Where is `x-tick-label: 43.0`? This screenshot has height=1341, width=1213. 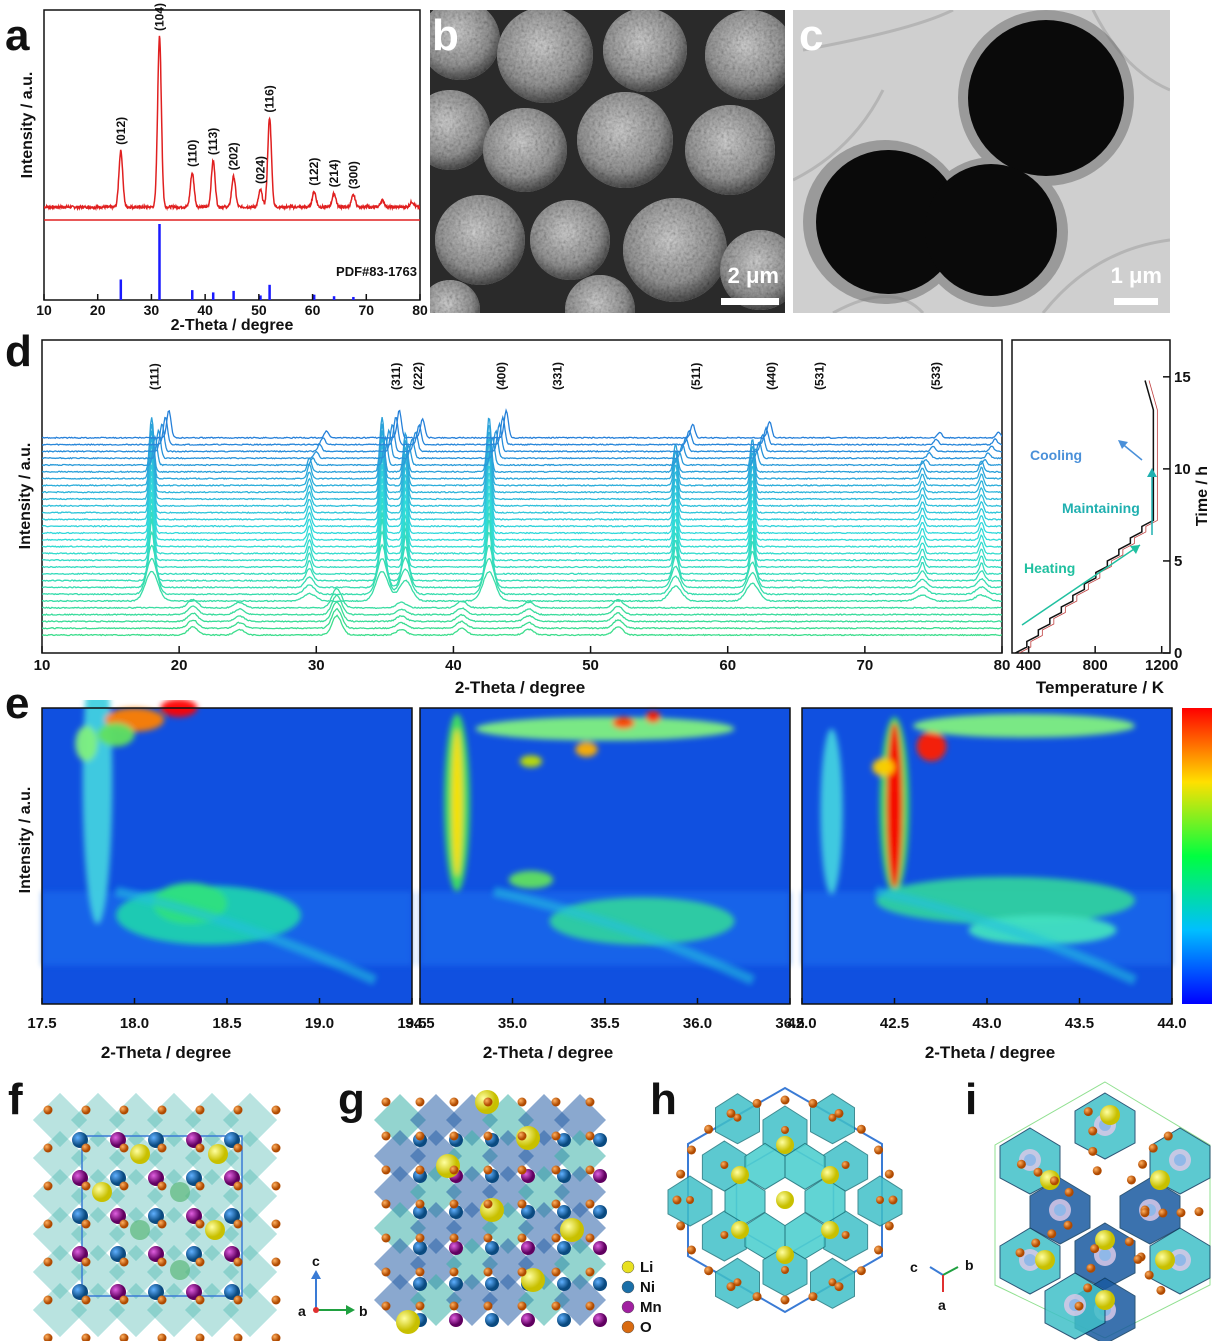 x-tick-label: 43.0 is located at coordinates (986, 1023).